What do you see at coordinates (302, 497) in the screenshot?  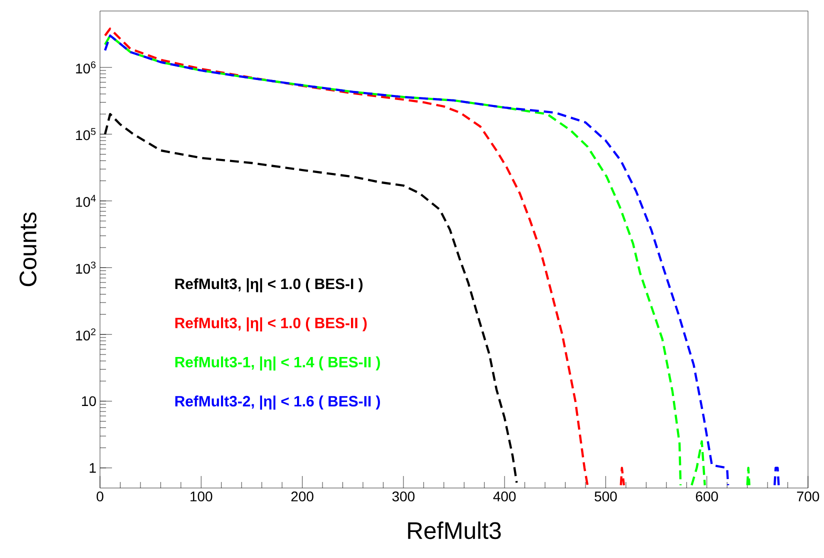 I see `x-tick-label: 200` at bounding box center [302, 497].